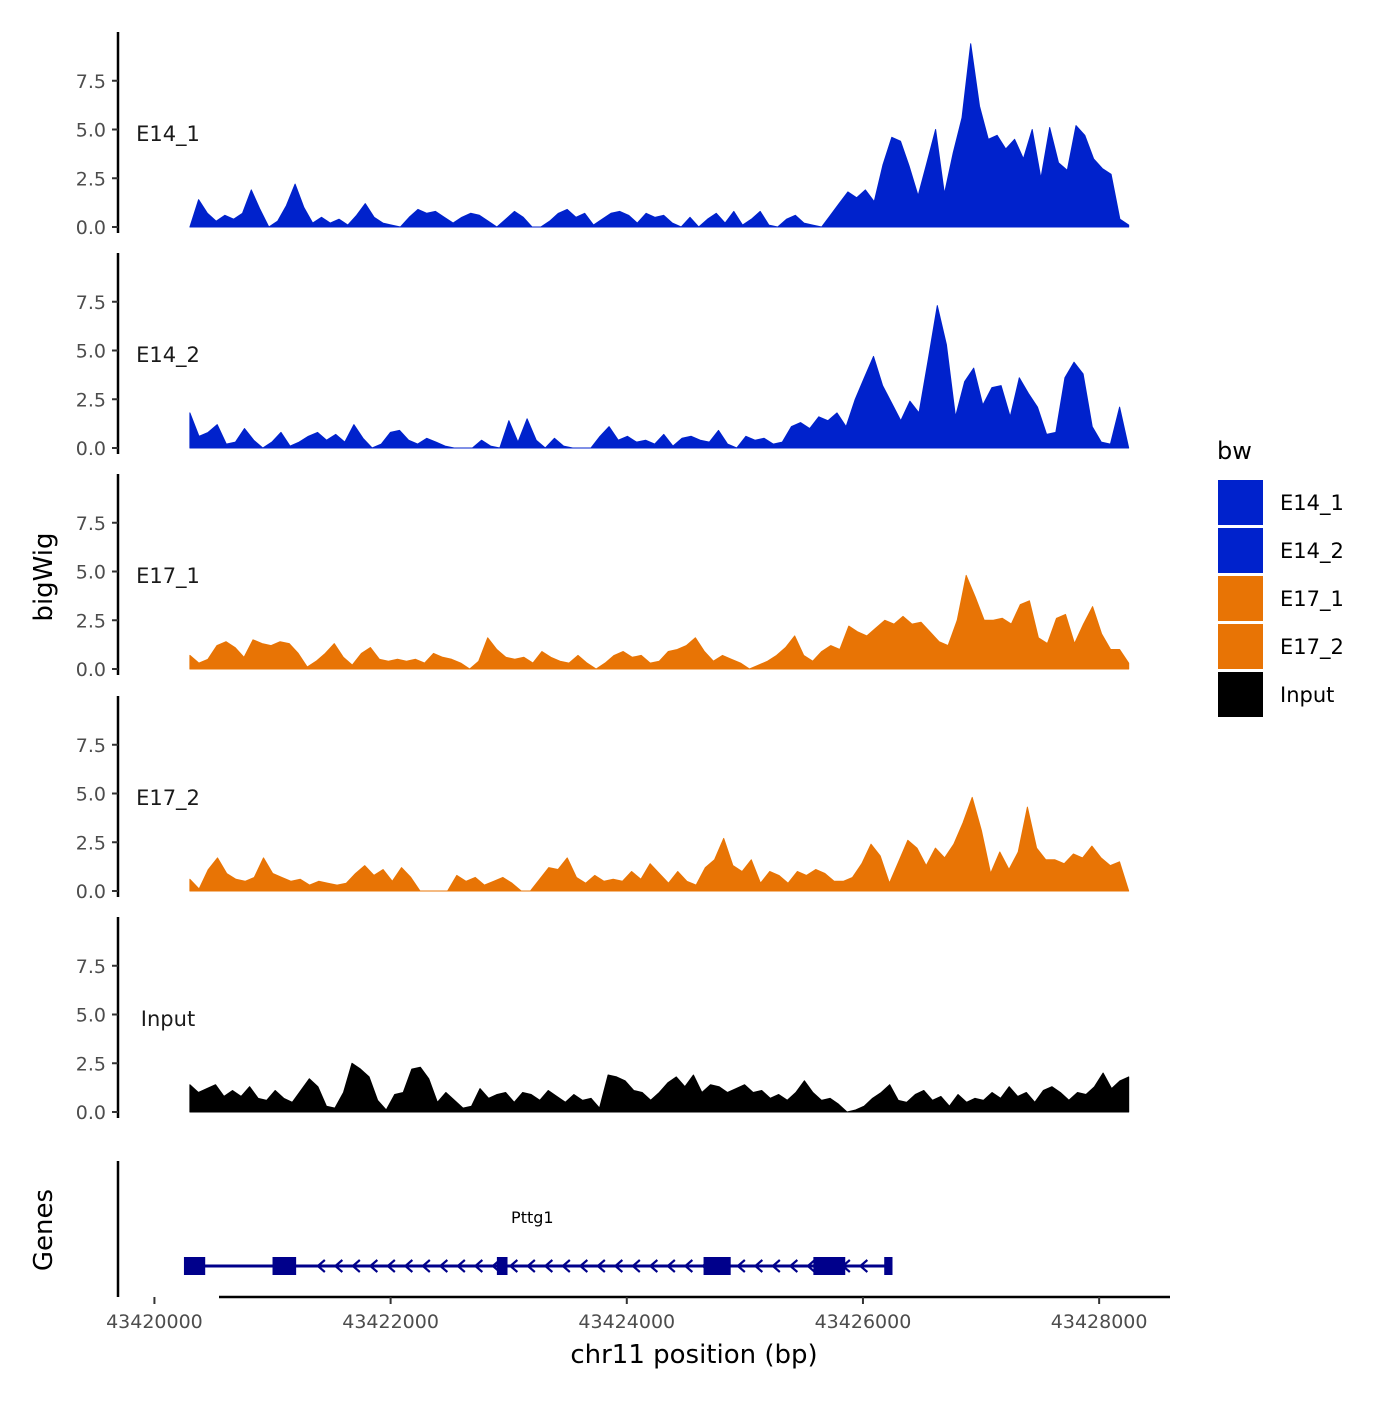 This screenshot has height=1405, width=1400. I want to click on y-tick-label-E14_1-7.5: 7.5, so click(91, 82).